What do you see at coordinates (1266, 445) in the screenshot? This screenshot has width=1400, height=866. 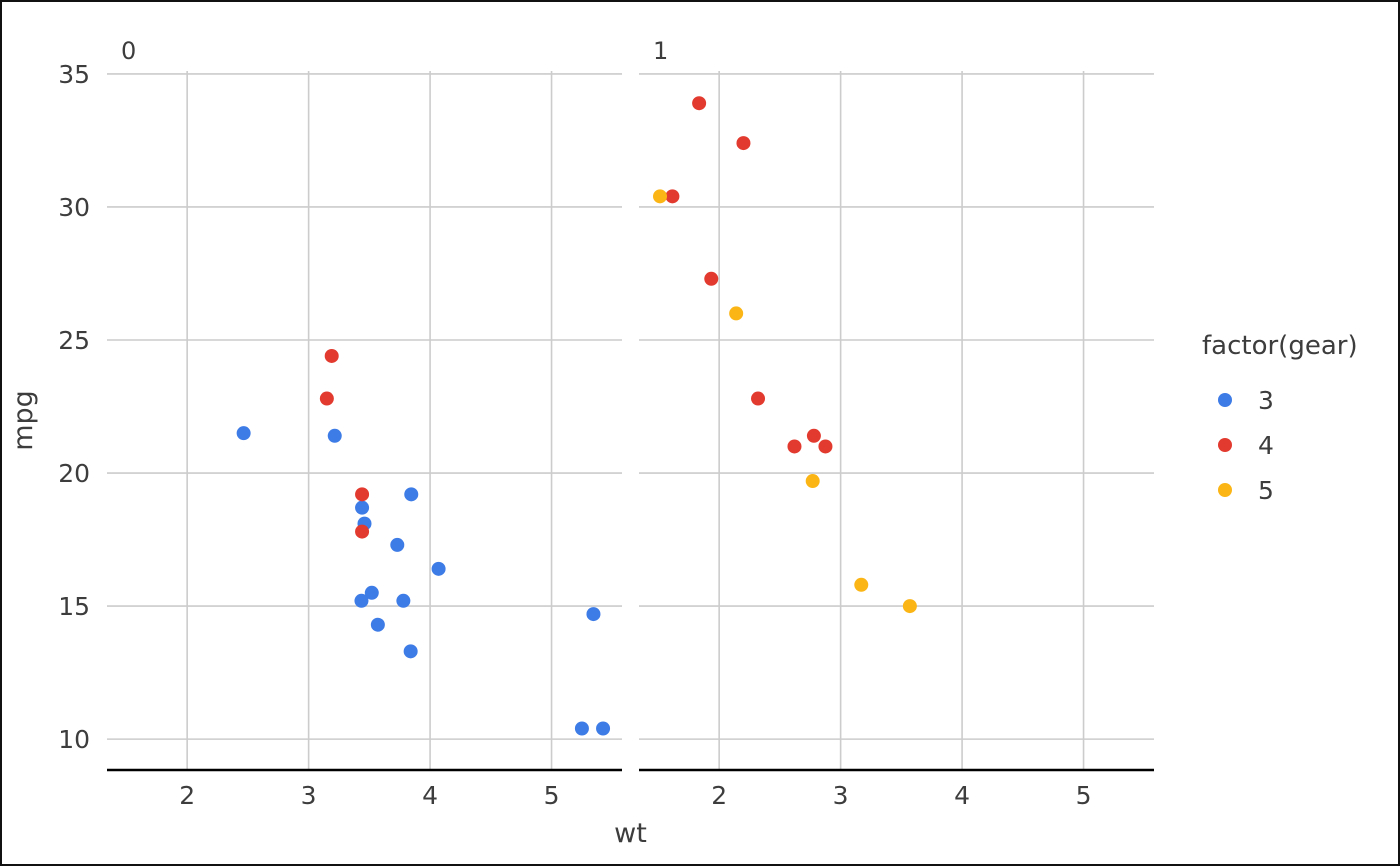 I see `legend-label: 4` at bounding box center [1266, 445].